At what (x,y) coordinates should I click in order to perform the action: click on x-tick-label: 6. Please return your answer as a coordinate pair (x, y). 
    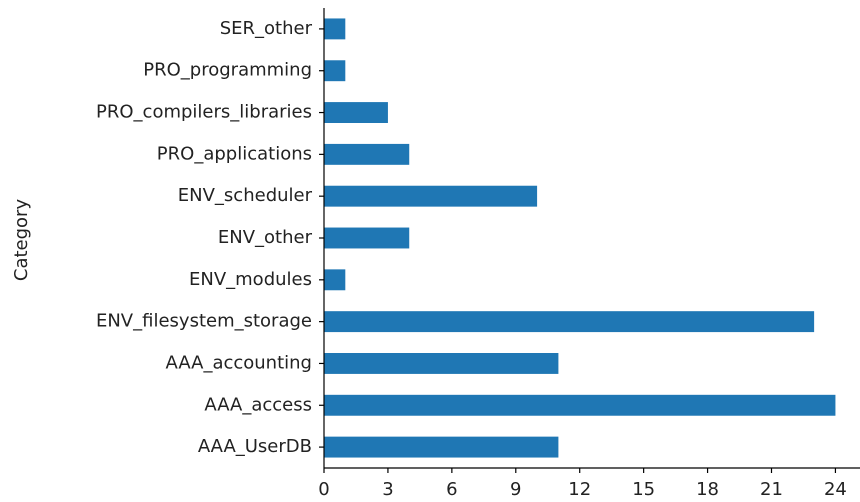
    Looking at the image, I should click on (451, 489).